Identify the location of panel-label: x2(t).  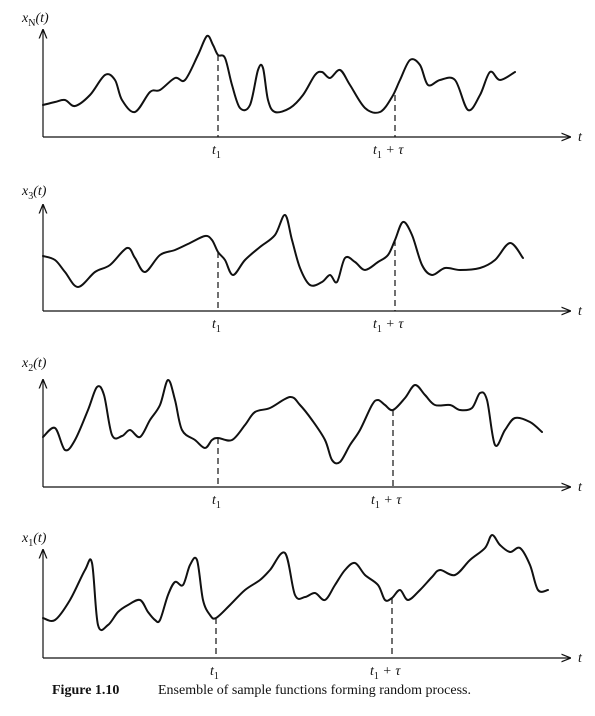
(34, 365).